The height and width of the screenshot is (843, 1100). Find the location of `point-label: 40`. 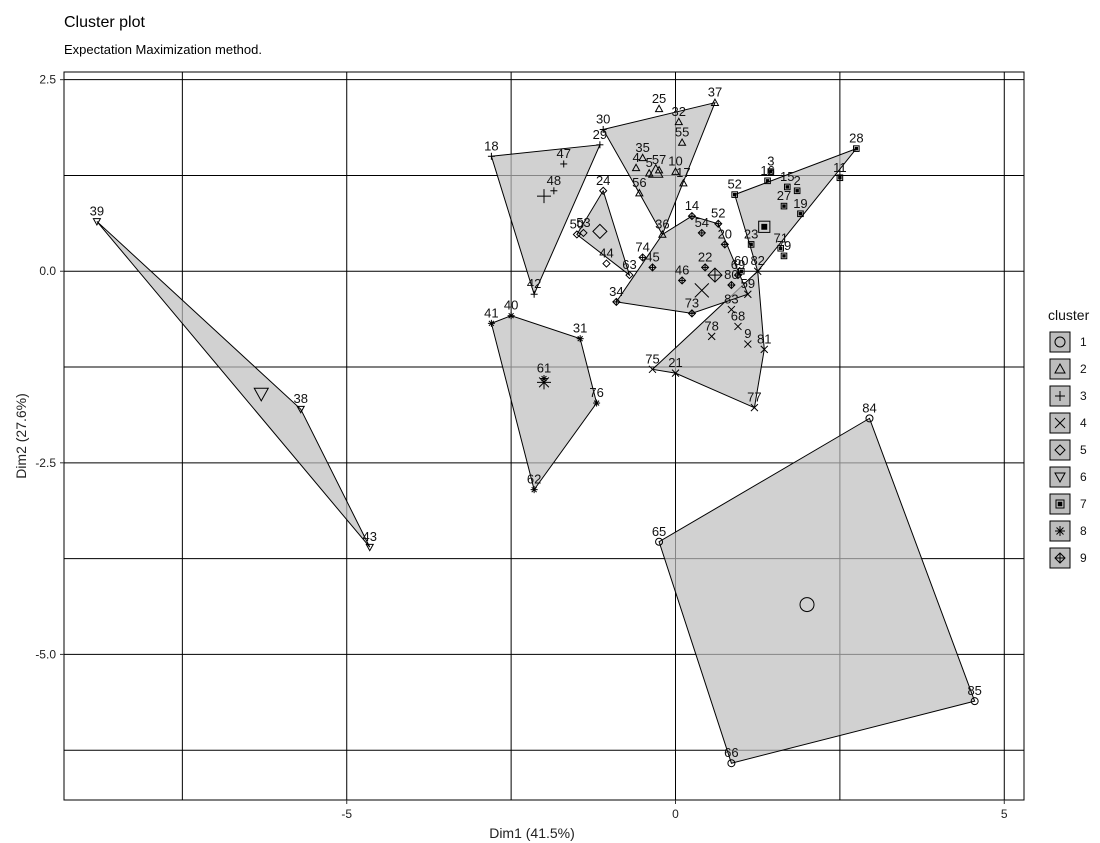

point-label: 40 is located at coordinates (511, 305).